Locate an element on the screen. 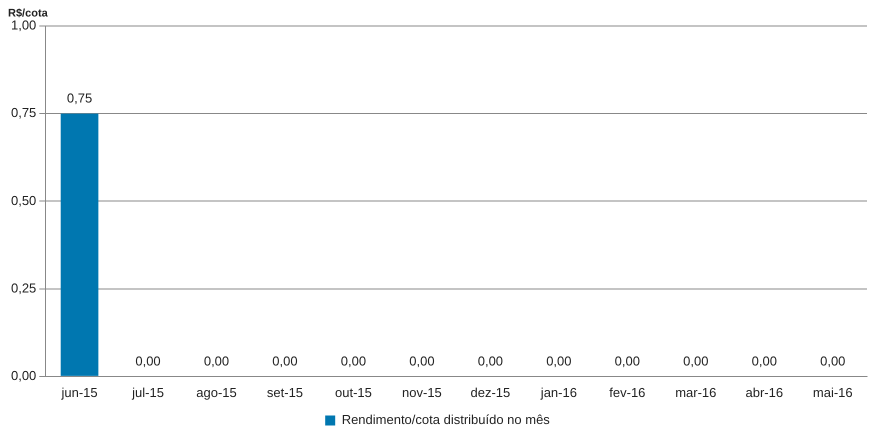  x-tick-label: jan-16 is located at coordinates (558, 392).